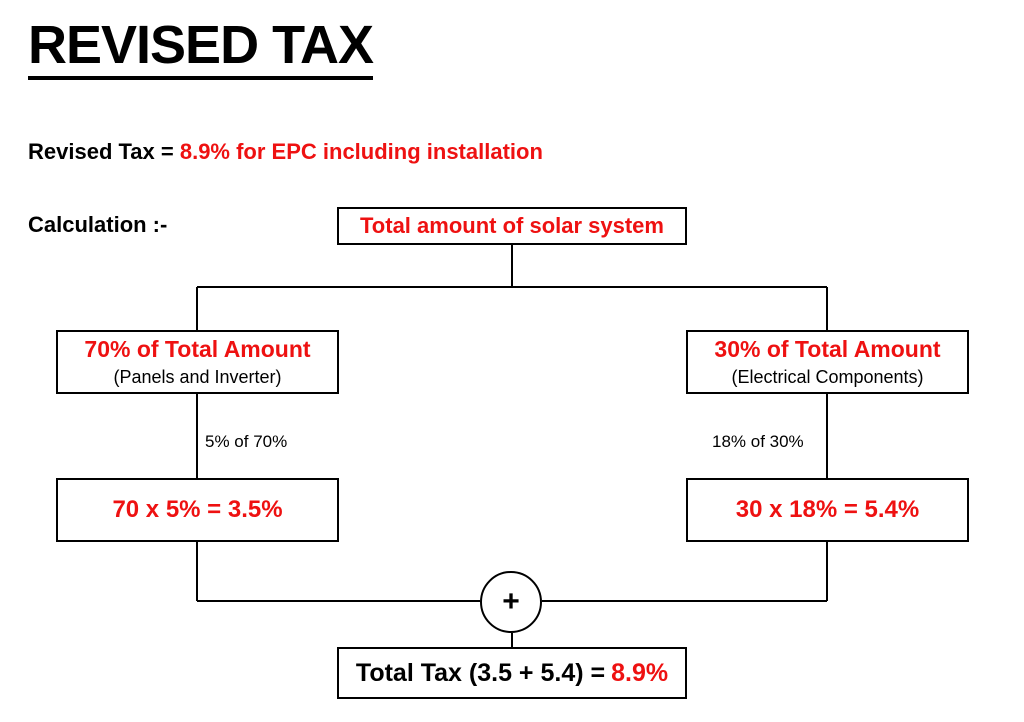  Describe the element at coordinates (98, 224) in the screenshot. I see `calculation-label: Calculation :-` at that location.